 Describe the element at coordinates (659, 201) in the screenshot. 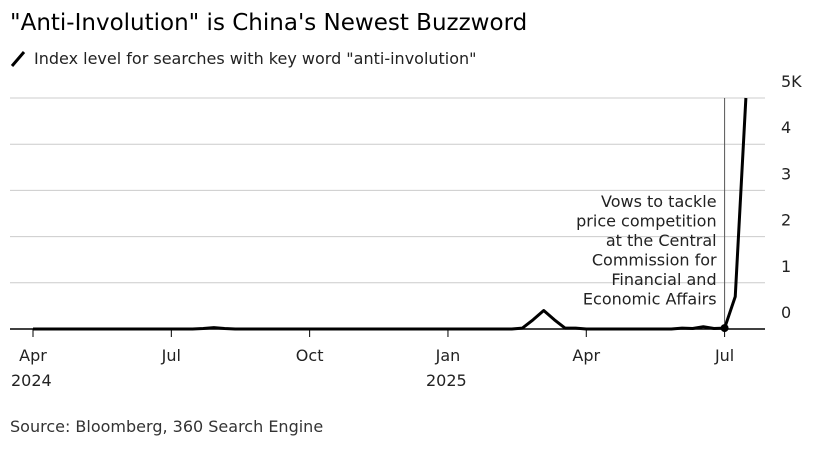

I see `annotation-text: Vows to tackle` at that location.